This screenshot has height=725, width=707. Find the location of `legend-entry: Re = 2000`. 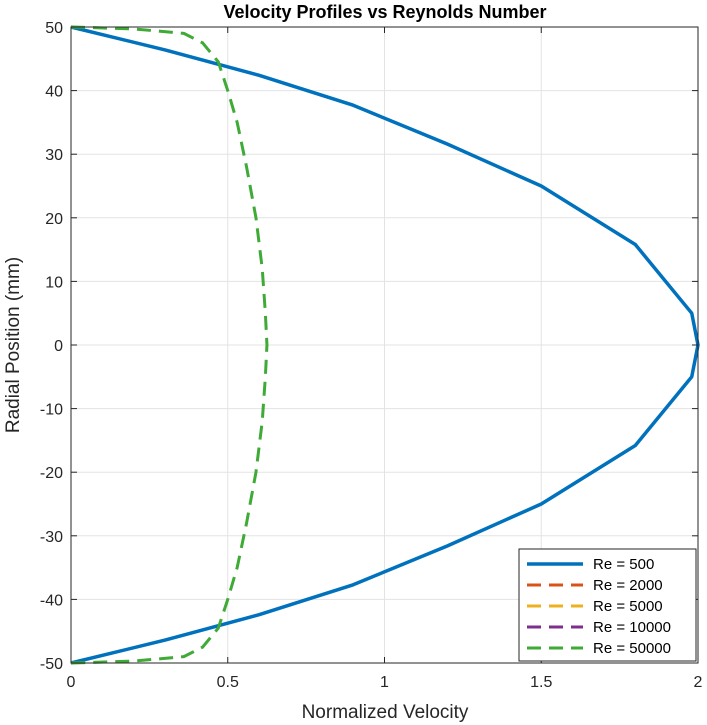

legend-entry: Re = 2000 is located at coordinates (628, 585).